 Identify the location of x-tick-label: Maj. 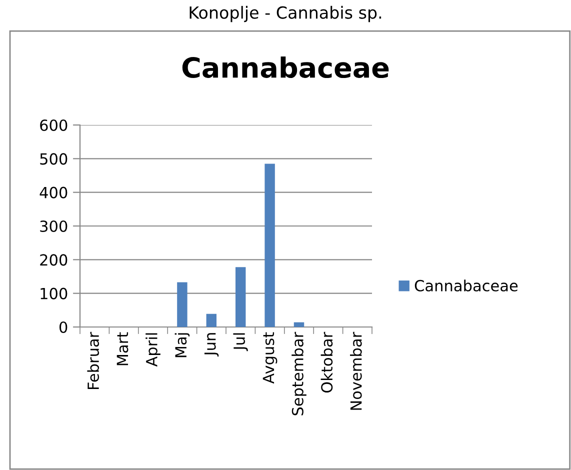
(182, 345).